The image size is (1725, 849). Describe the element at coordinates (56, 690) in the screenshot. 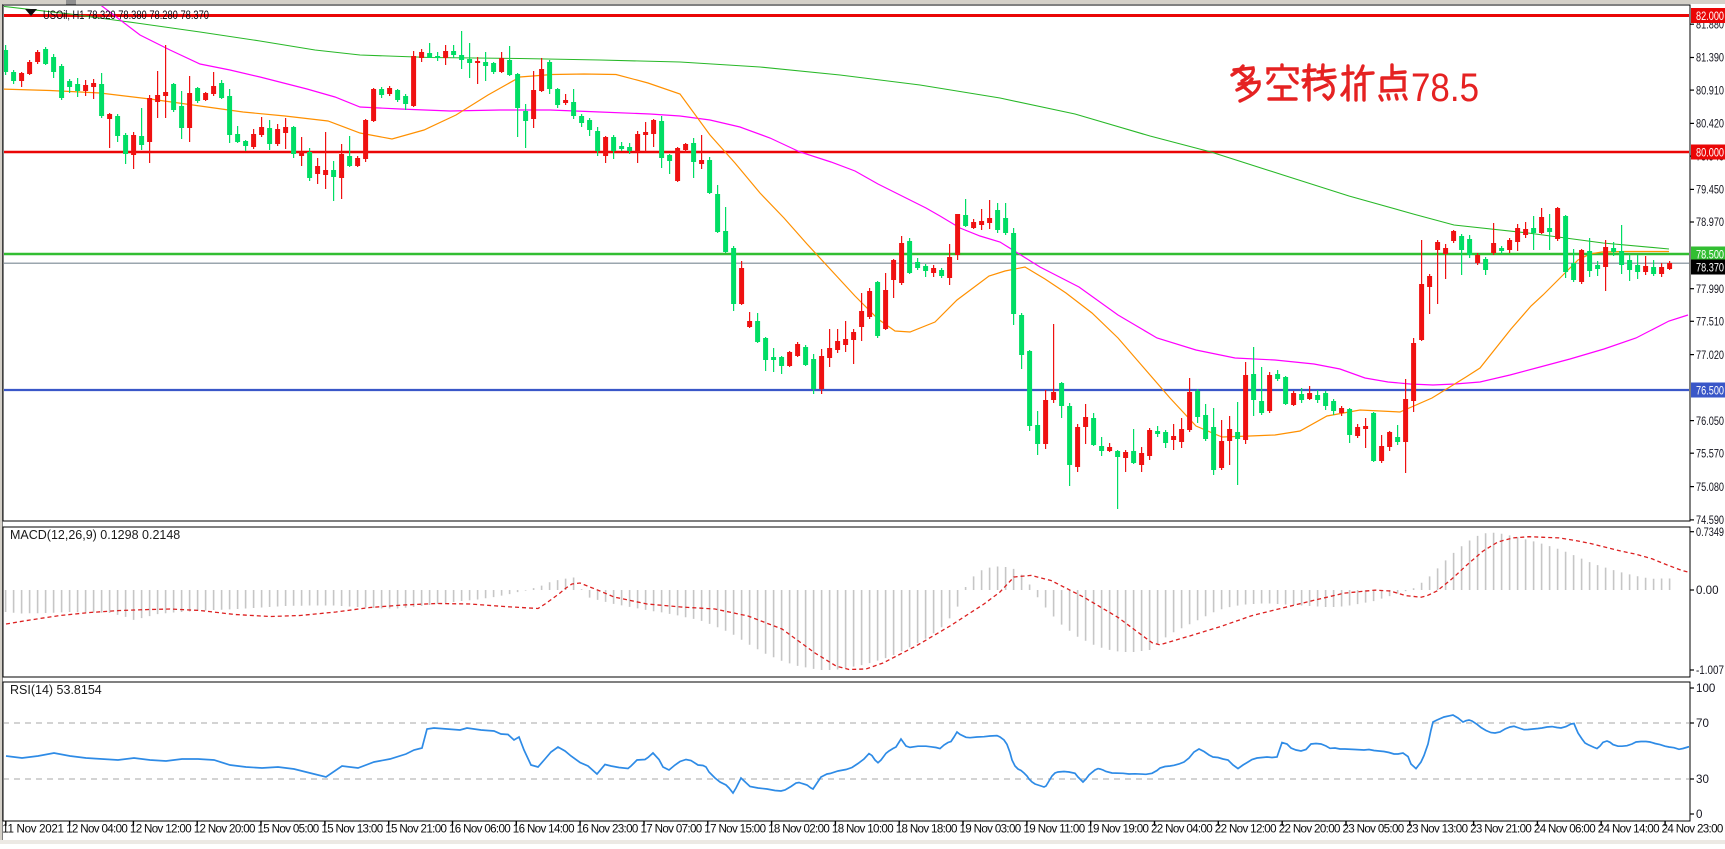

I see `svg-text: RSI(14) 53.8154` at that location.